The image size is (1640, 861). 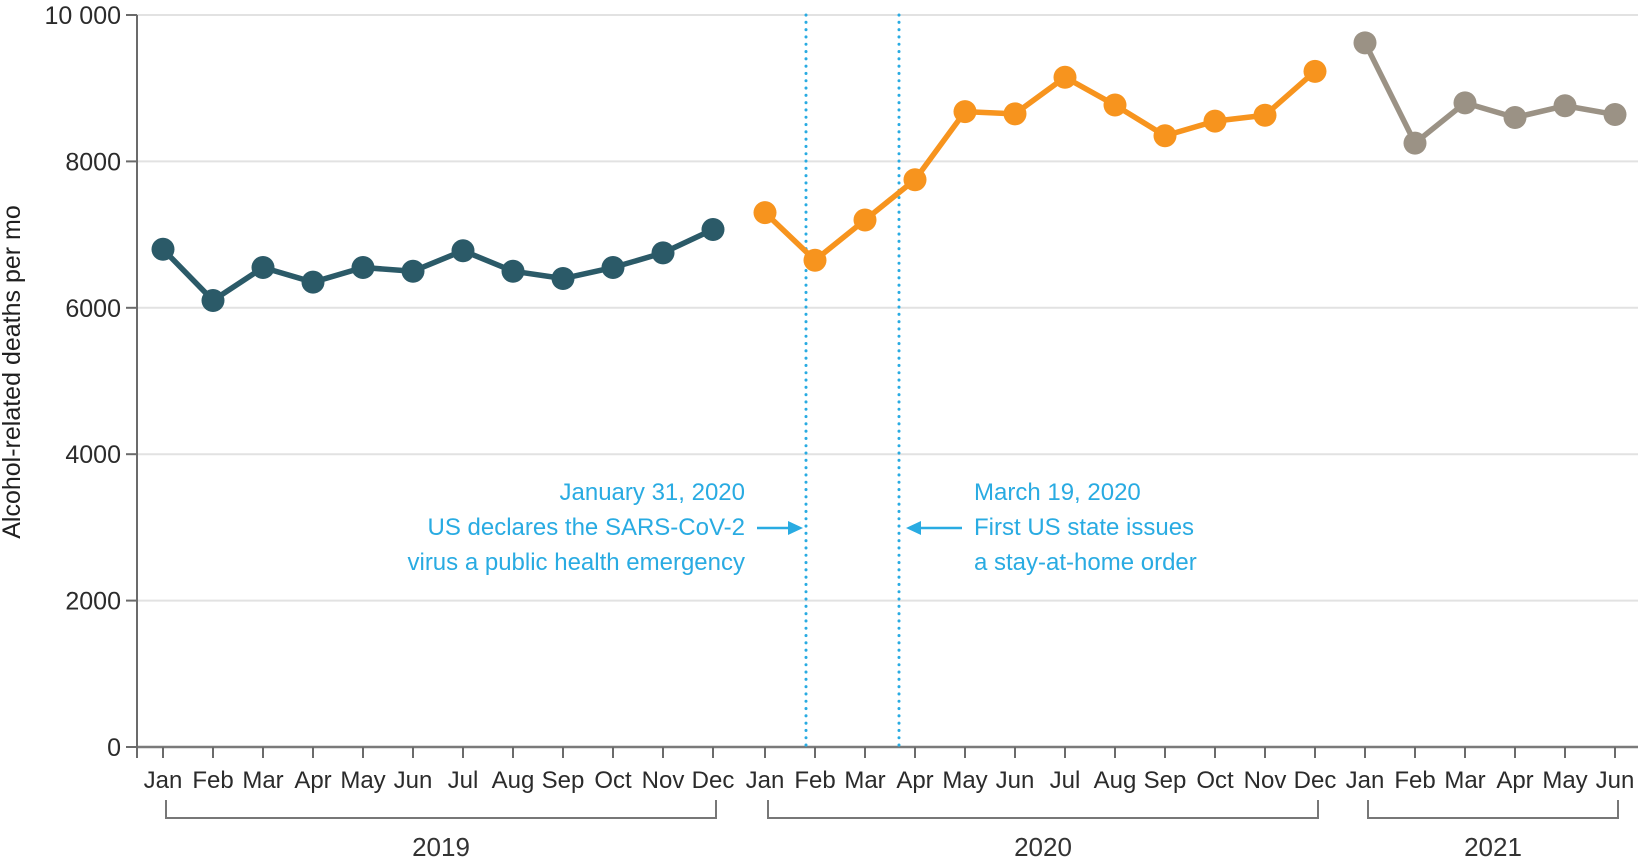 I want to click on arrow-head-left-icon, so click(x=913, y=528).